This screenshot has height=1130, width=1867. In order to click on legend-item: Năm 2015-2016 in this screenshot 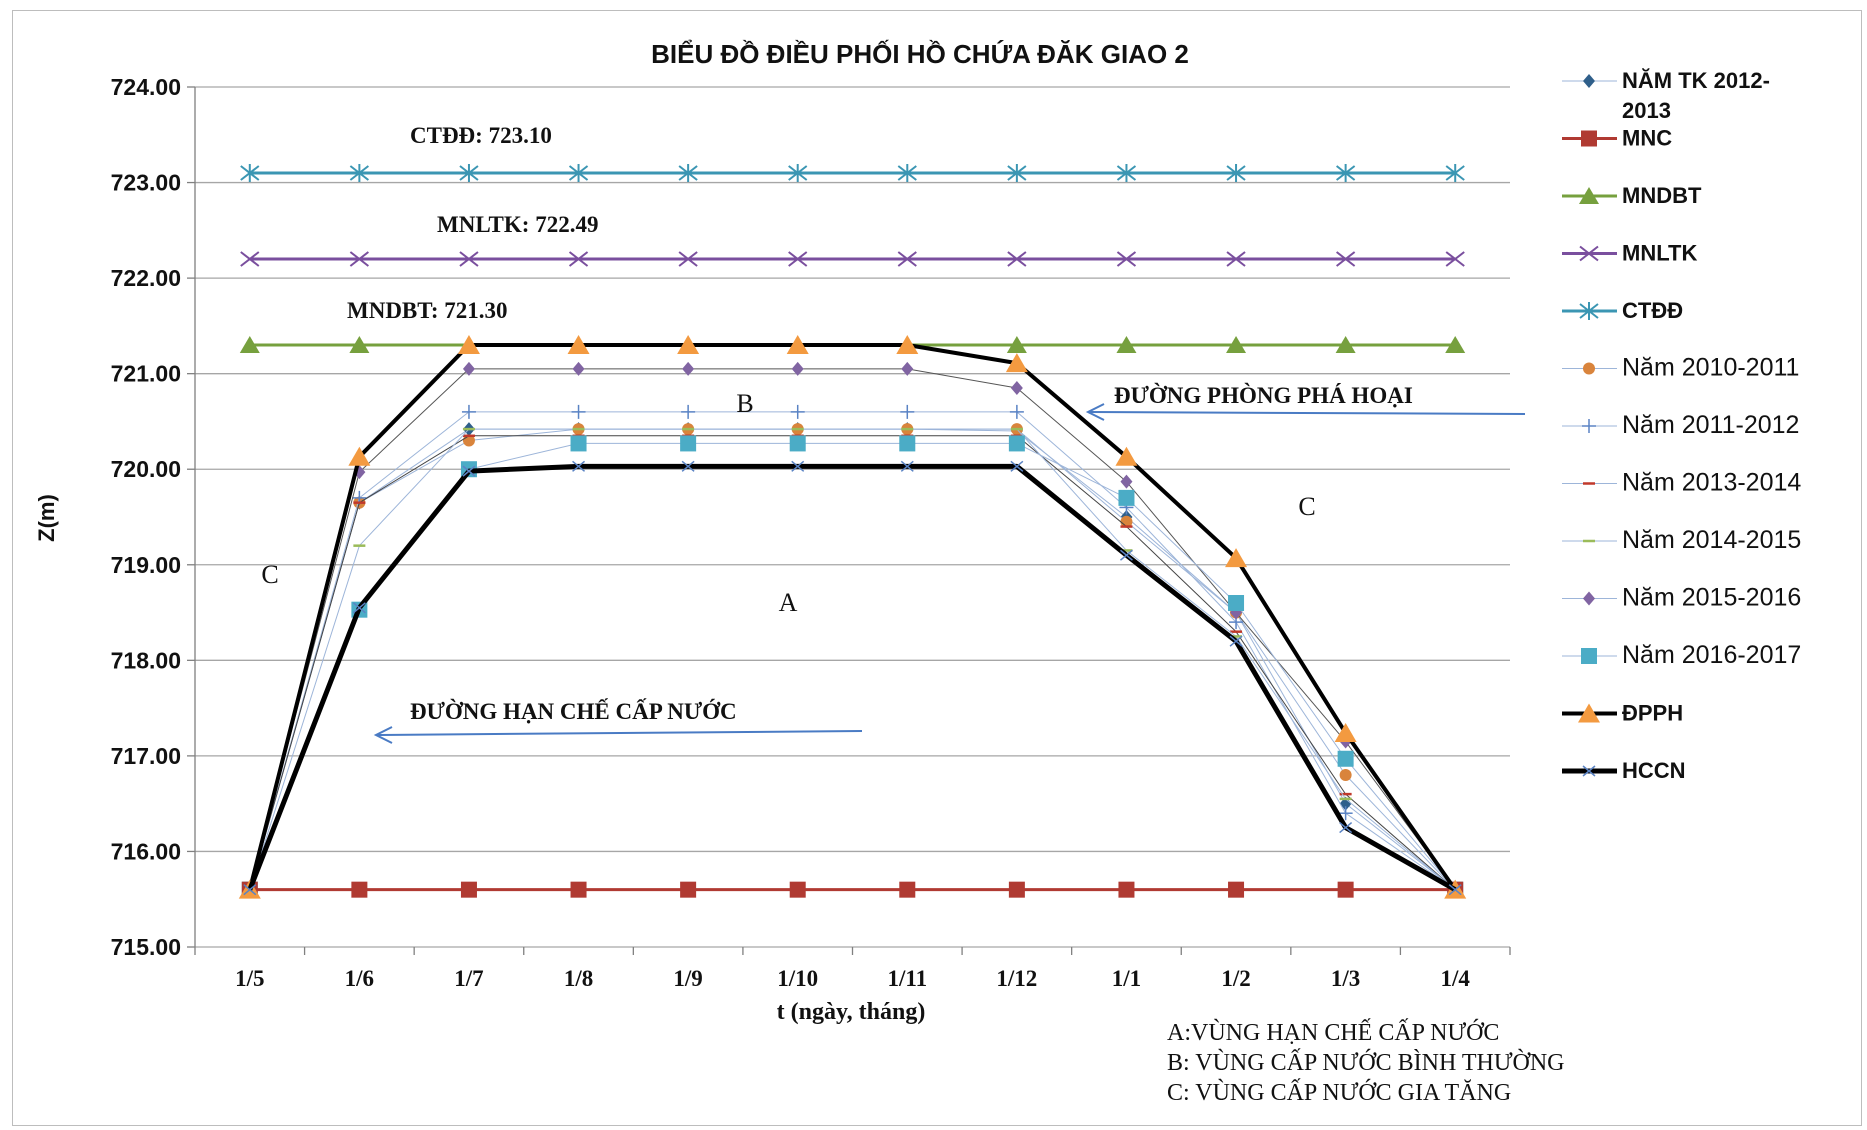, I will do `click(1681, 598)`.